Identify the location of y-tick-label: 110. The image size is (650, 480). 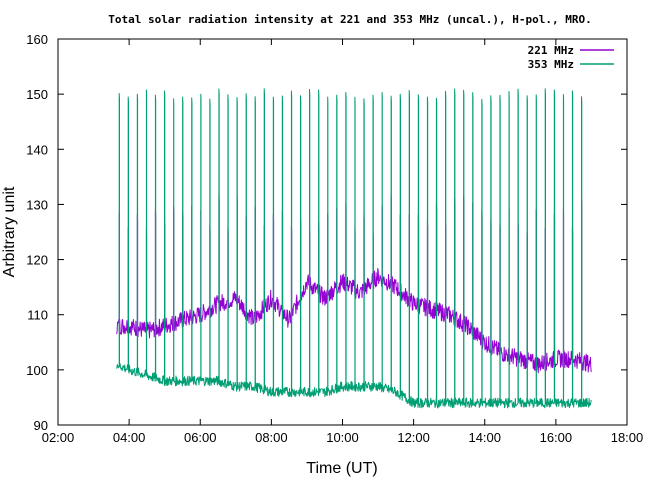
(37, 315).